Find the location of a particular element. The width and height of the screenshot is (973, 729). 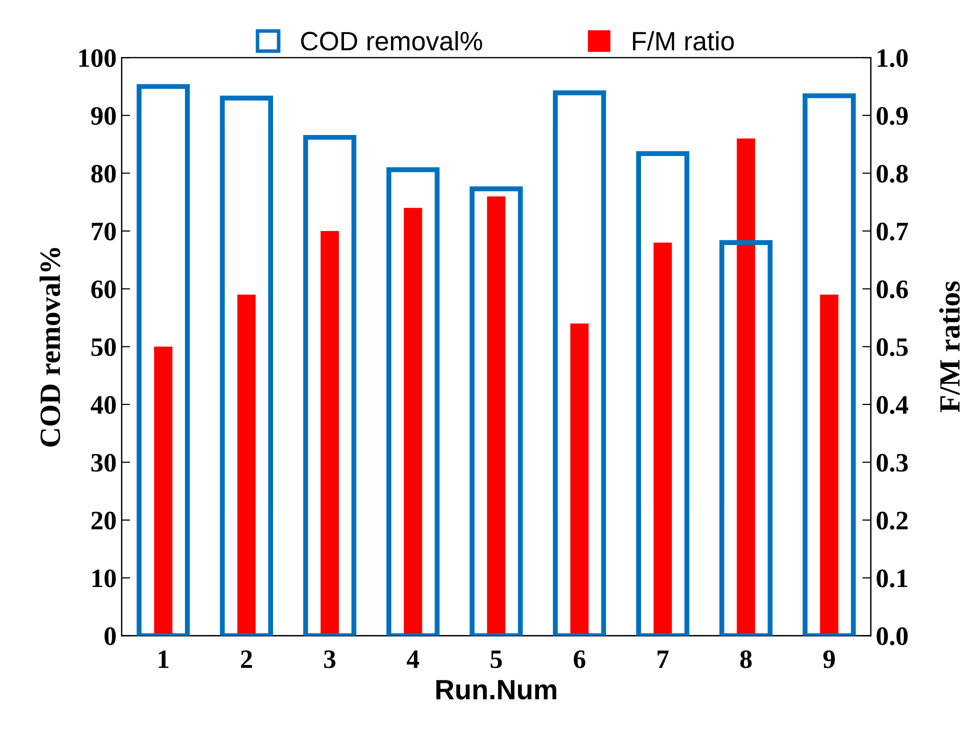

y-tick-label: 0 is located at coordinates (110, 636).